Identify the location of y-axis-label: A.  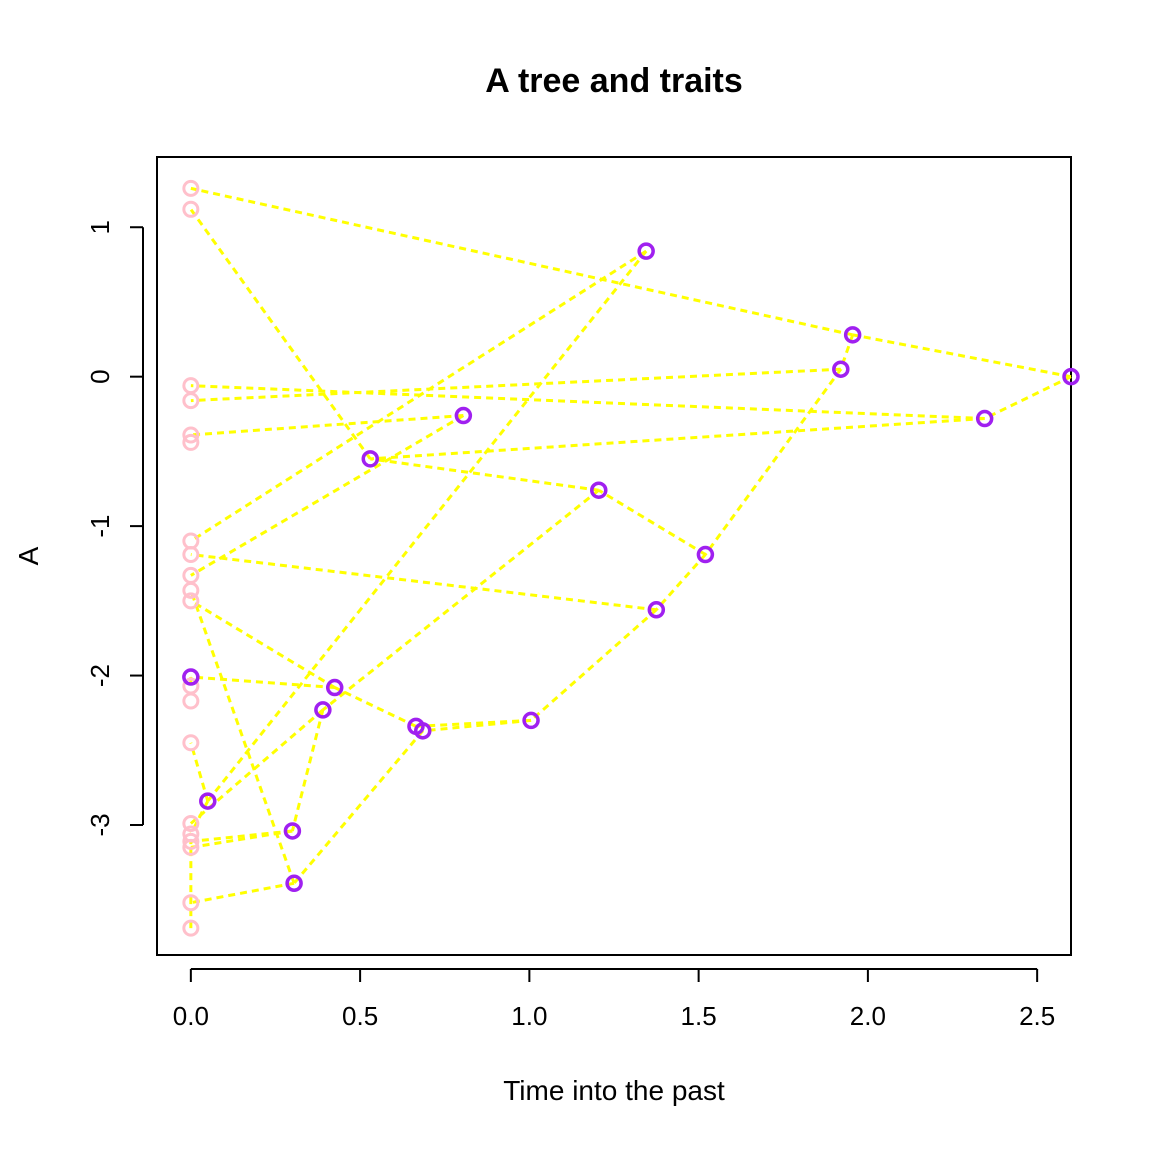
(28, 555).